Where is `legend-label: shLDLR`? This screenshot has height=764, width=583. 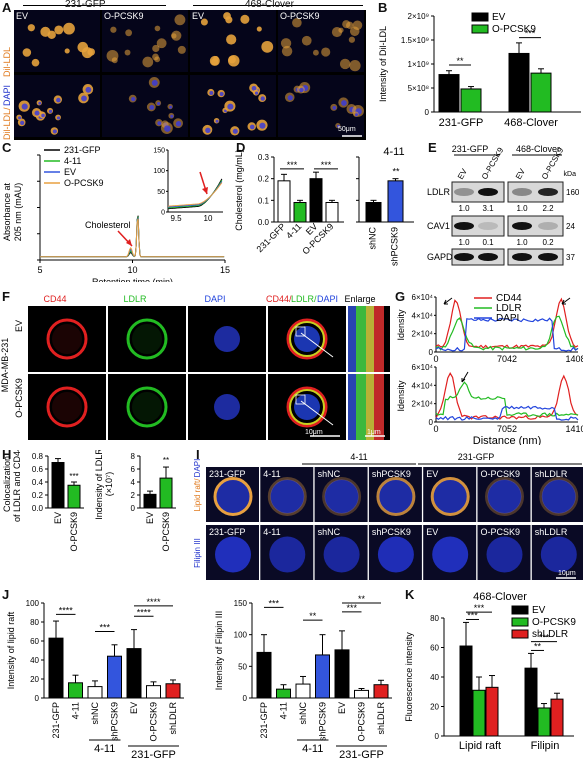 legend-label: shLDLR is located at coordinates (550, 634).